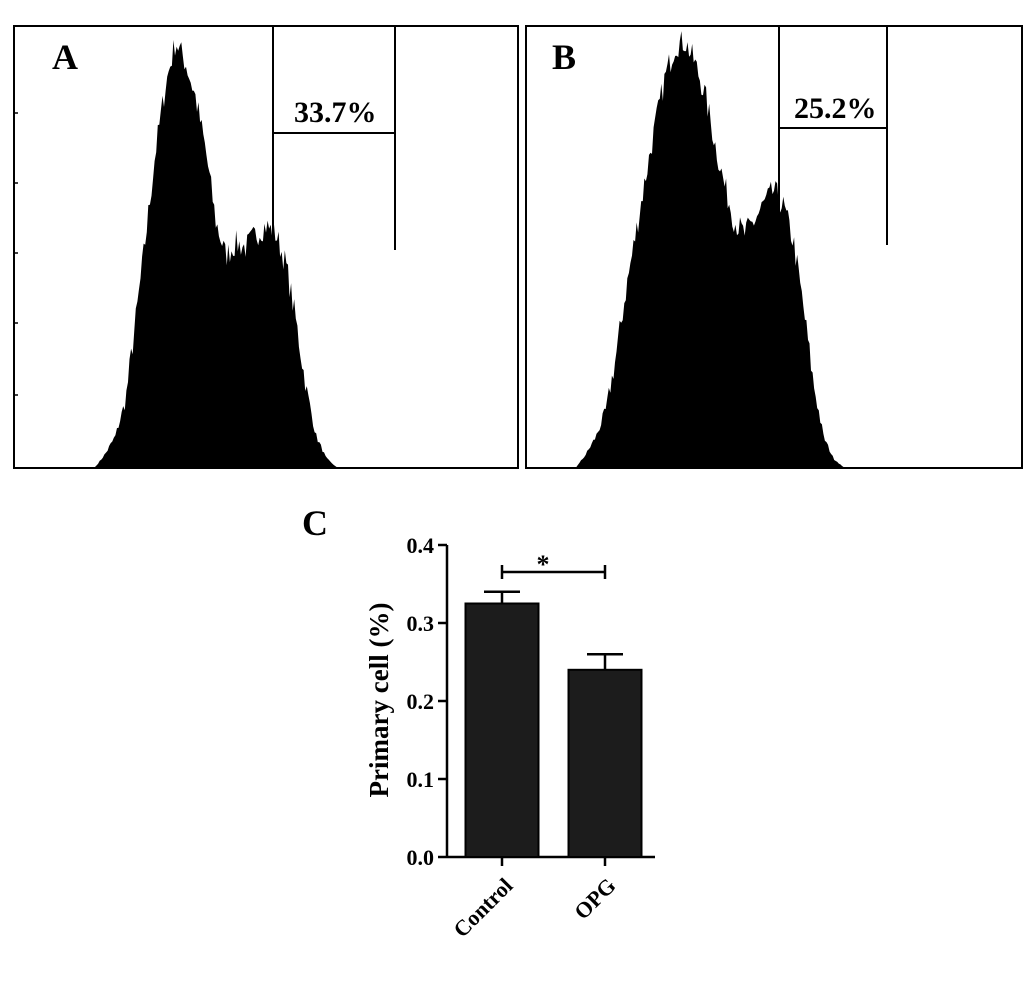 The image size is (1032, 997). Describe the element at coordinates (594, 898) in the screenshot. I see `x-category-label: OPG` at that location.